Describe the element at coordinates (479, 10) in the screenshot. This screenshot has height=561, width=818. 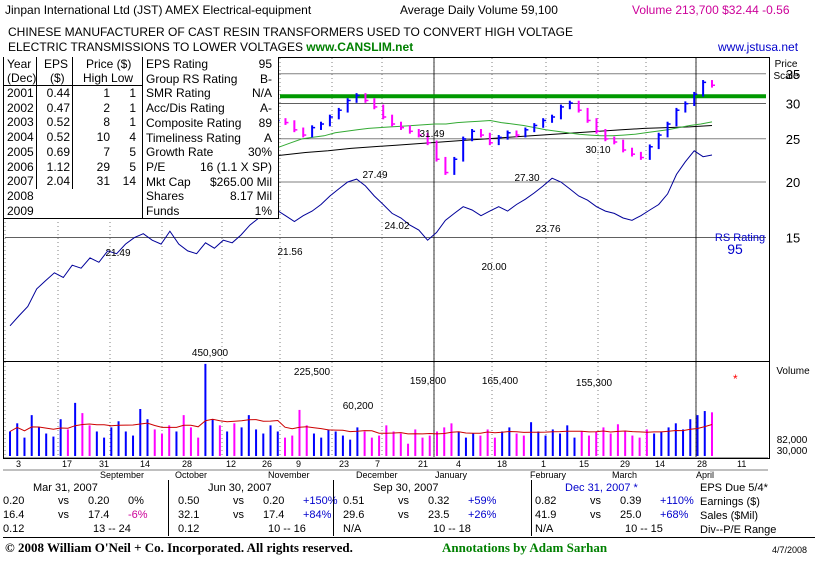
I see `avg-volume: Average Daily Volume 59,100` at that location.